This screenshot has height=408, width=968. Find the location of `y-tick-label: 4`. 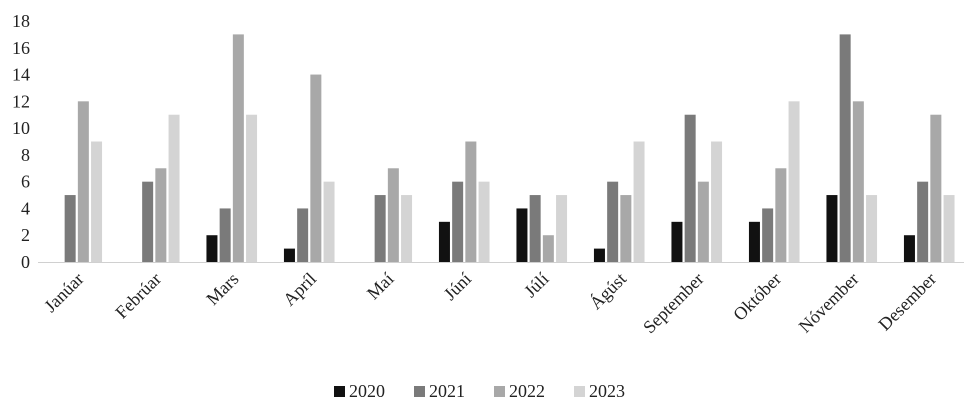

y-tick-label: 4 is located at coordinates (25, 208).